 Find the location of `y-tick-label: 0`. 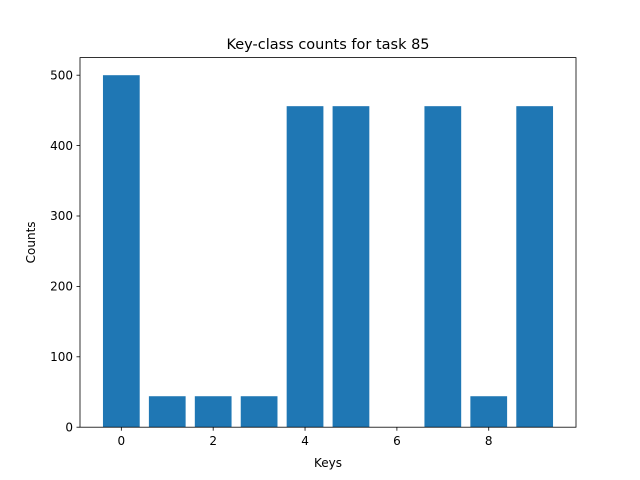

y-tick-label: 0 is located at coordinates (69, 427).